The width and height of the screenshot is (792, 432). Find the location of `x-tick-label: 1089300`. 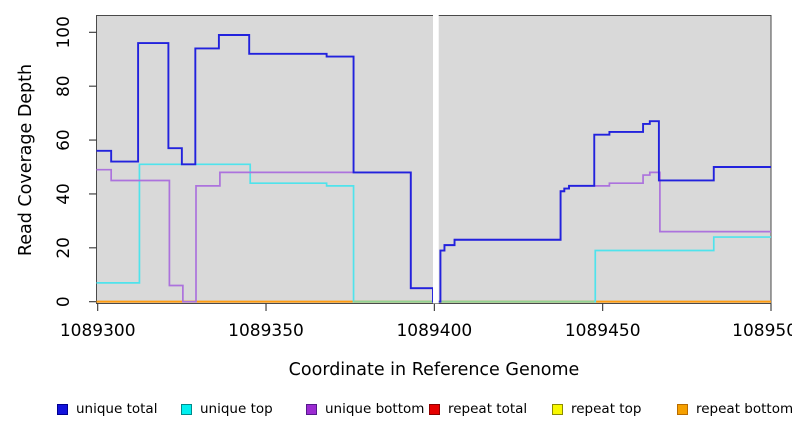

x-tick-label: 1089300 is located at coordinates (98, 331).